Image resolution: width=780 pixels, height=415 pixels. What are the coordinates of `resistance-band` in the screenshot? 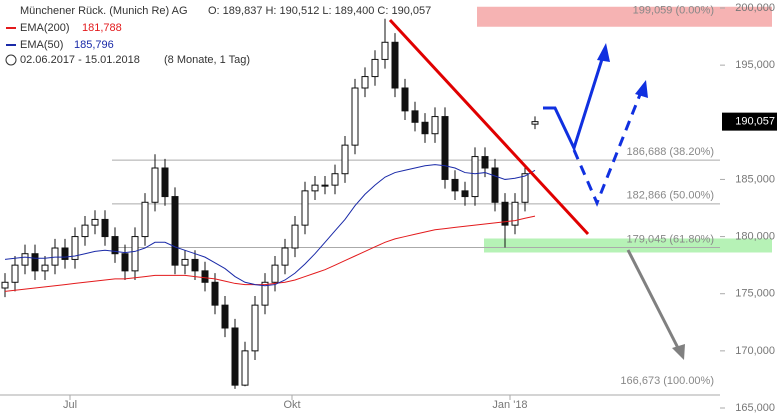 It's located at (624, 16).